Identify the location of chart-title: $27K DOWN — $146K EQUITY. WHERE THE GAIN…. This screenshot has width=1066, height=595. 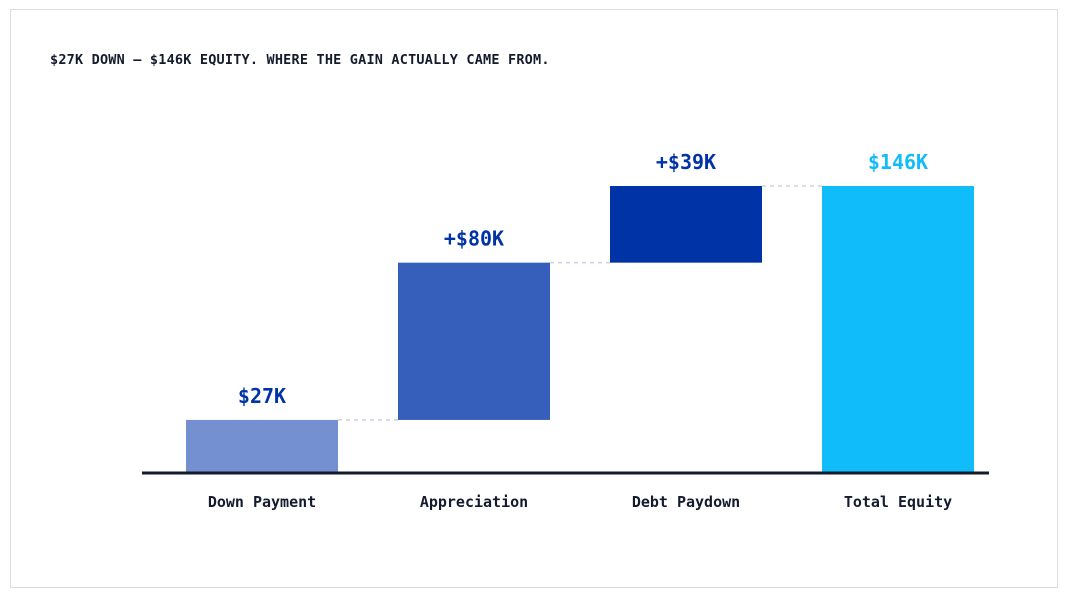
(300, 60).